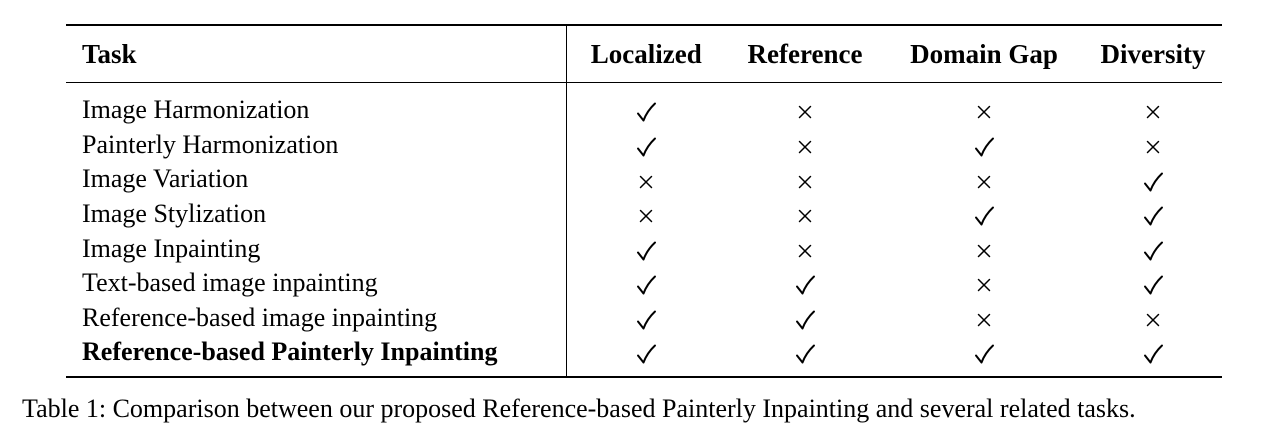  I want to click on table-row: Image Inpainting, so click(644, 248).